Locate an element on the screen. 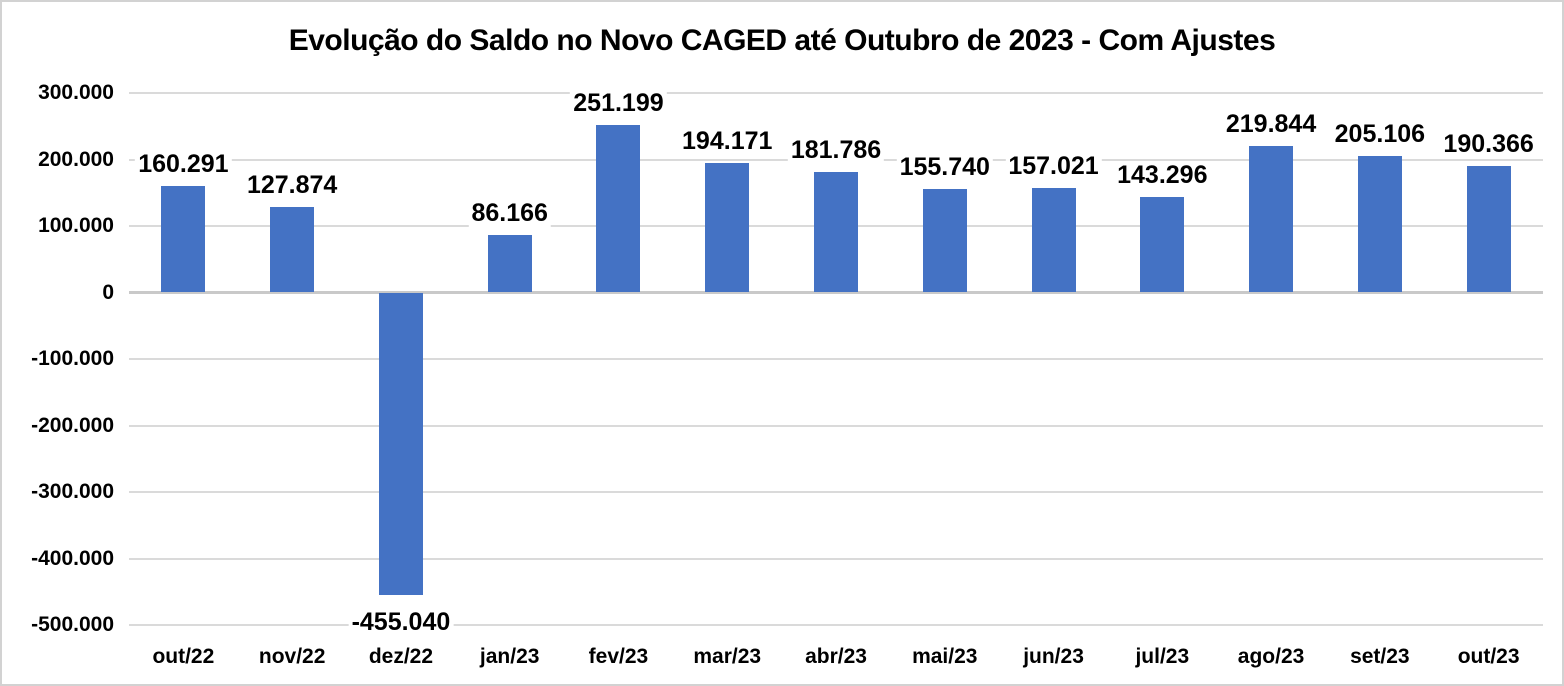 The height and width of the screenshot is (686, 1564). x-tick-label-ago-23: ago/23 is located at coordinates (1271, 656).